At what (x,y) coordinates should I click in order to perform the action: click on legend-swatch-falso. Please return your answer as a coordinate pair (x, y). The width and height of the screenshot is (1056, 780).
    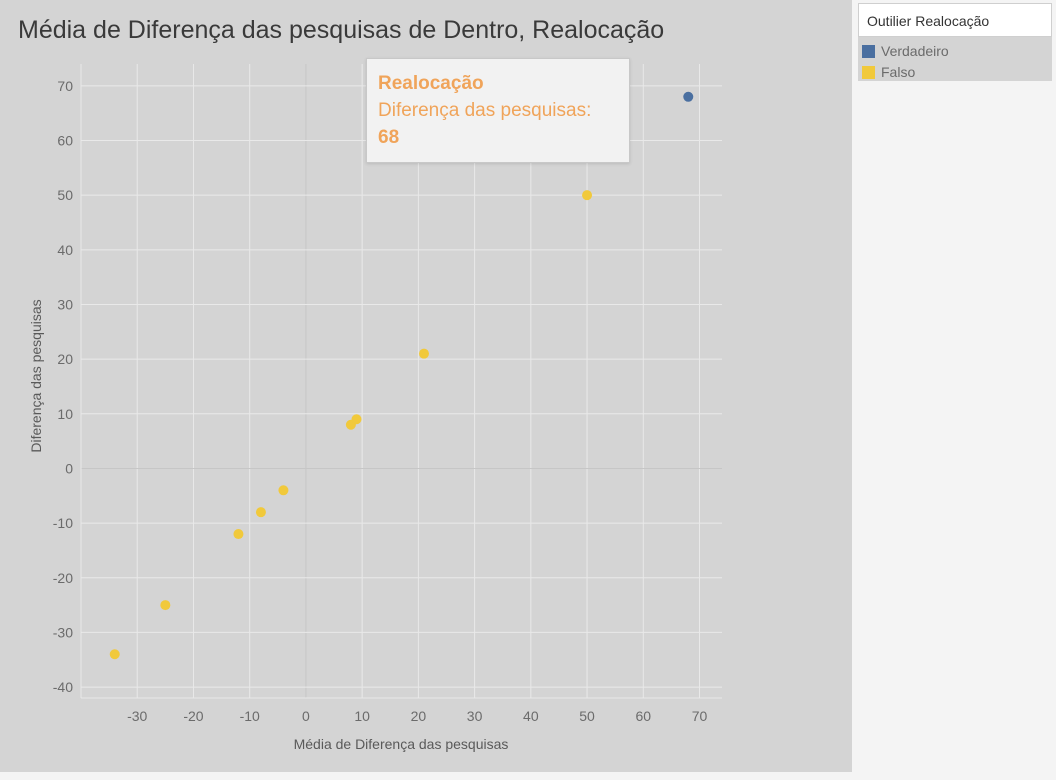
    Looking at the image, I should click on (868, 72).